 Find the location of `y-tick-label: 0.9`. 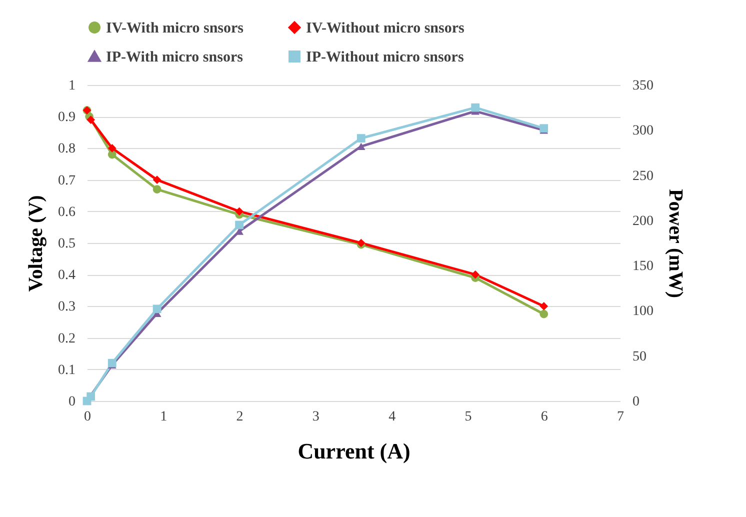

y-tick-label: 0.9 is located at coordinates (67, 118).